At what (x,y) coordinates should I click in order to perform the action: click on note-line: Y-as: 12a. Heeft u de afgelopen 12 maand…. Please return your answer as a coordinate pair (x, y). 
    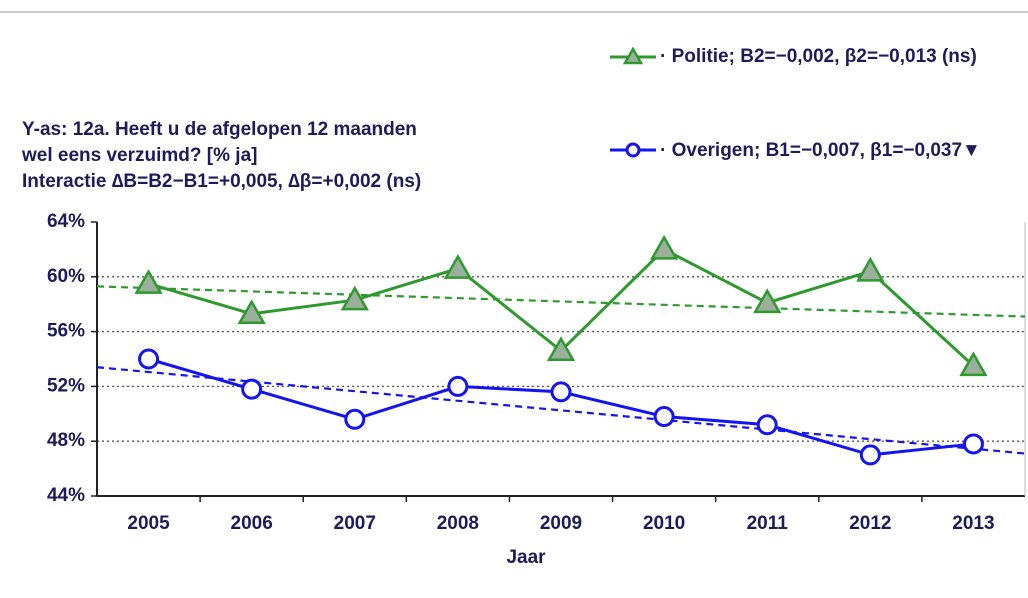
    Looking at the image, I should click on (219, 129).